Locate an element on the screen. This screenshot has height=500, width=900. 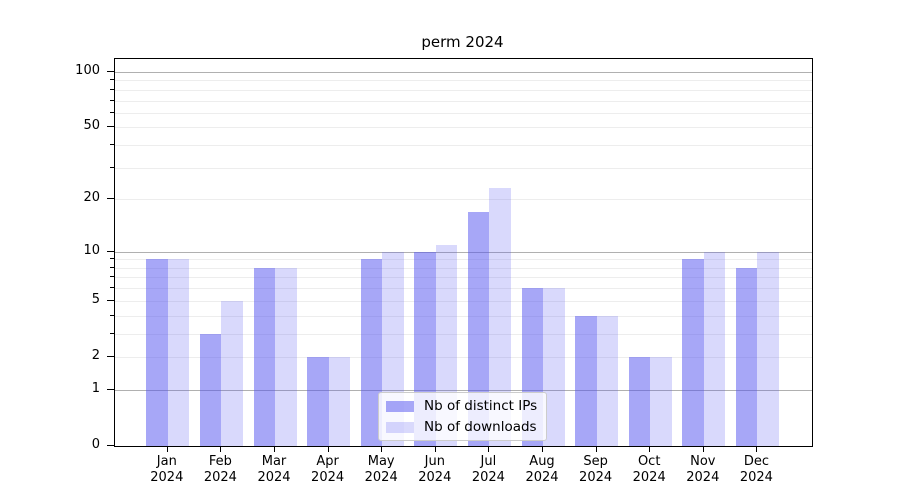
bar-sep-downloads is located at coordinates (607, 380).